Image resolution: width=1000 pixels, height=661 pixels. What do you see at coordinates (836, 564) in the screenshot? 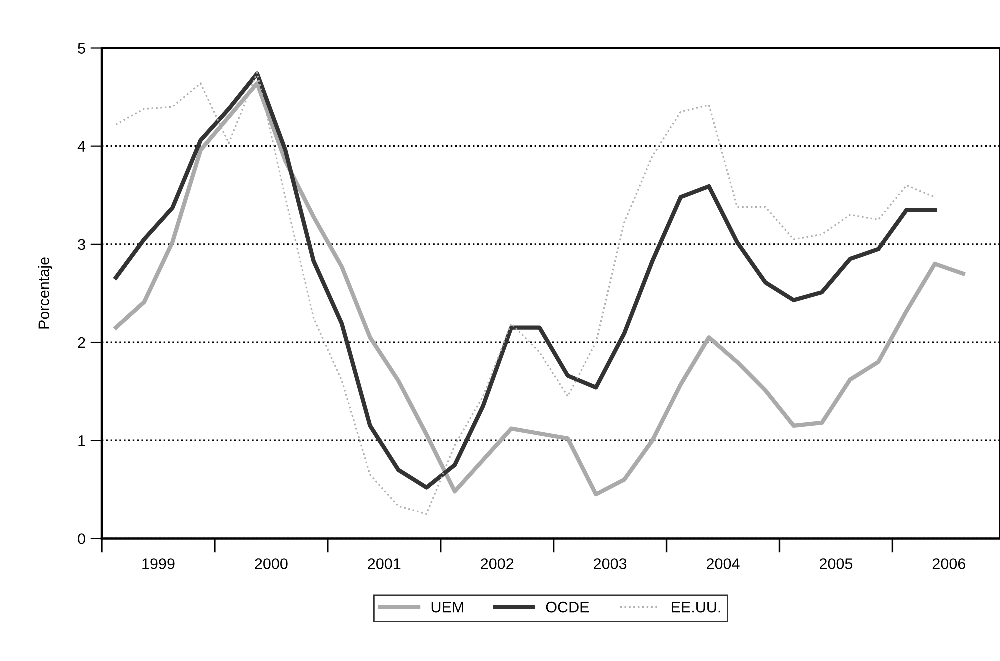
I see `x-tick-label: 2005` at bounding box center [836, 564].